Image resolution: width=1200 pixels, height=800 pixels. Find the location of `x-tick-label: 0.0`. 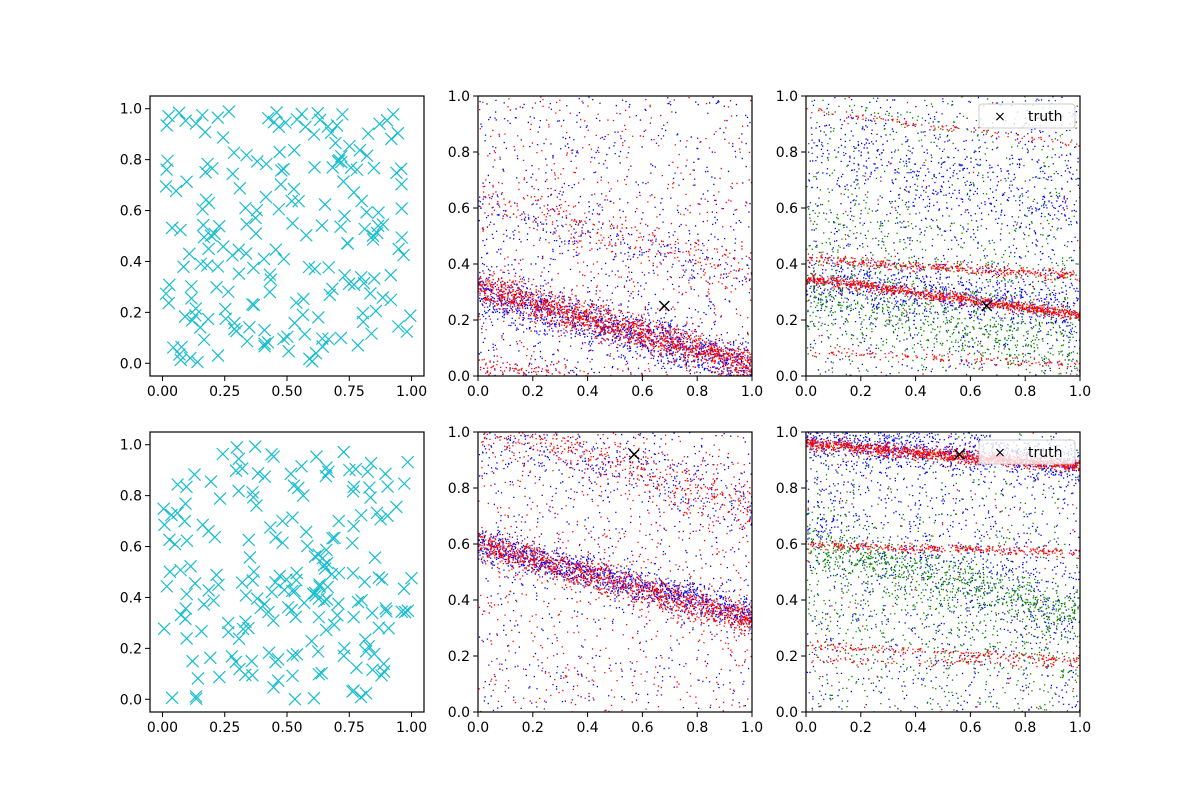

x-tick-label: 0.0 is located at coordinates (806, 392).